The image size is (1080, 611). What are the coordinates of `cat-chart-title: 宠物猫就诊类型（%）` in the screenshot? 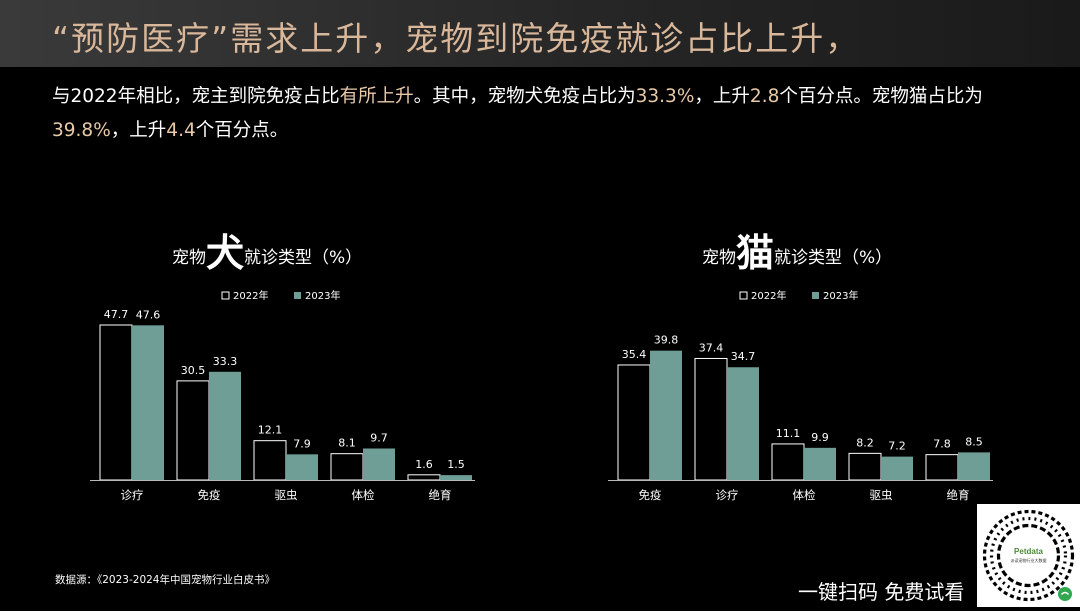 It's located at (797, 249).